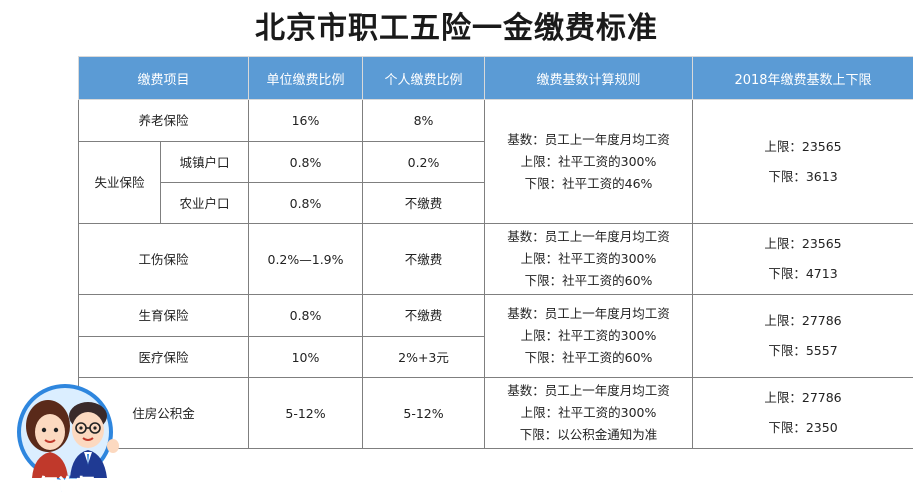 The image size is (913, 500). Describe the element at coordinates (803, 273) in the screenshot. I see `limit-lower: 下限：4713` at that location.